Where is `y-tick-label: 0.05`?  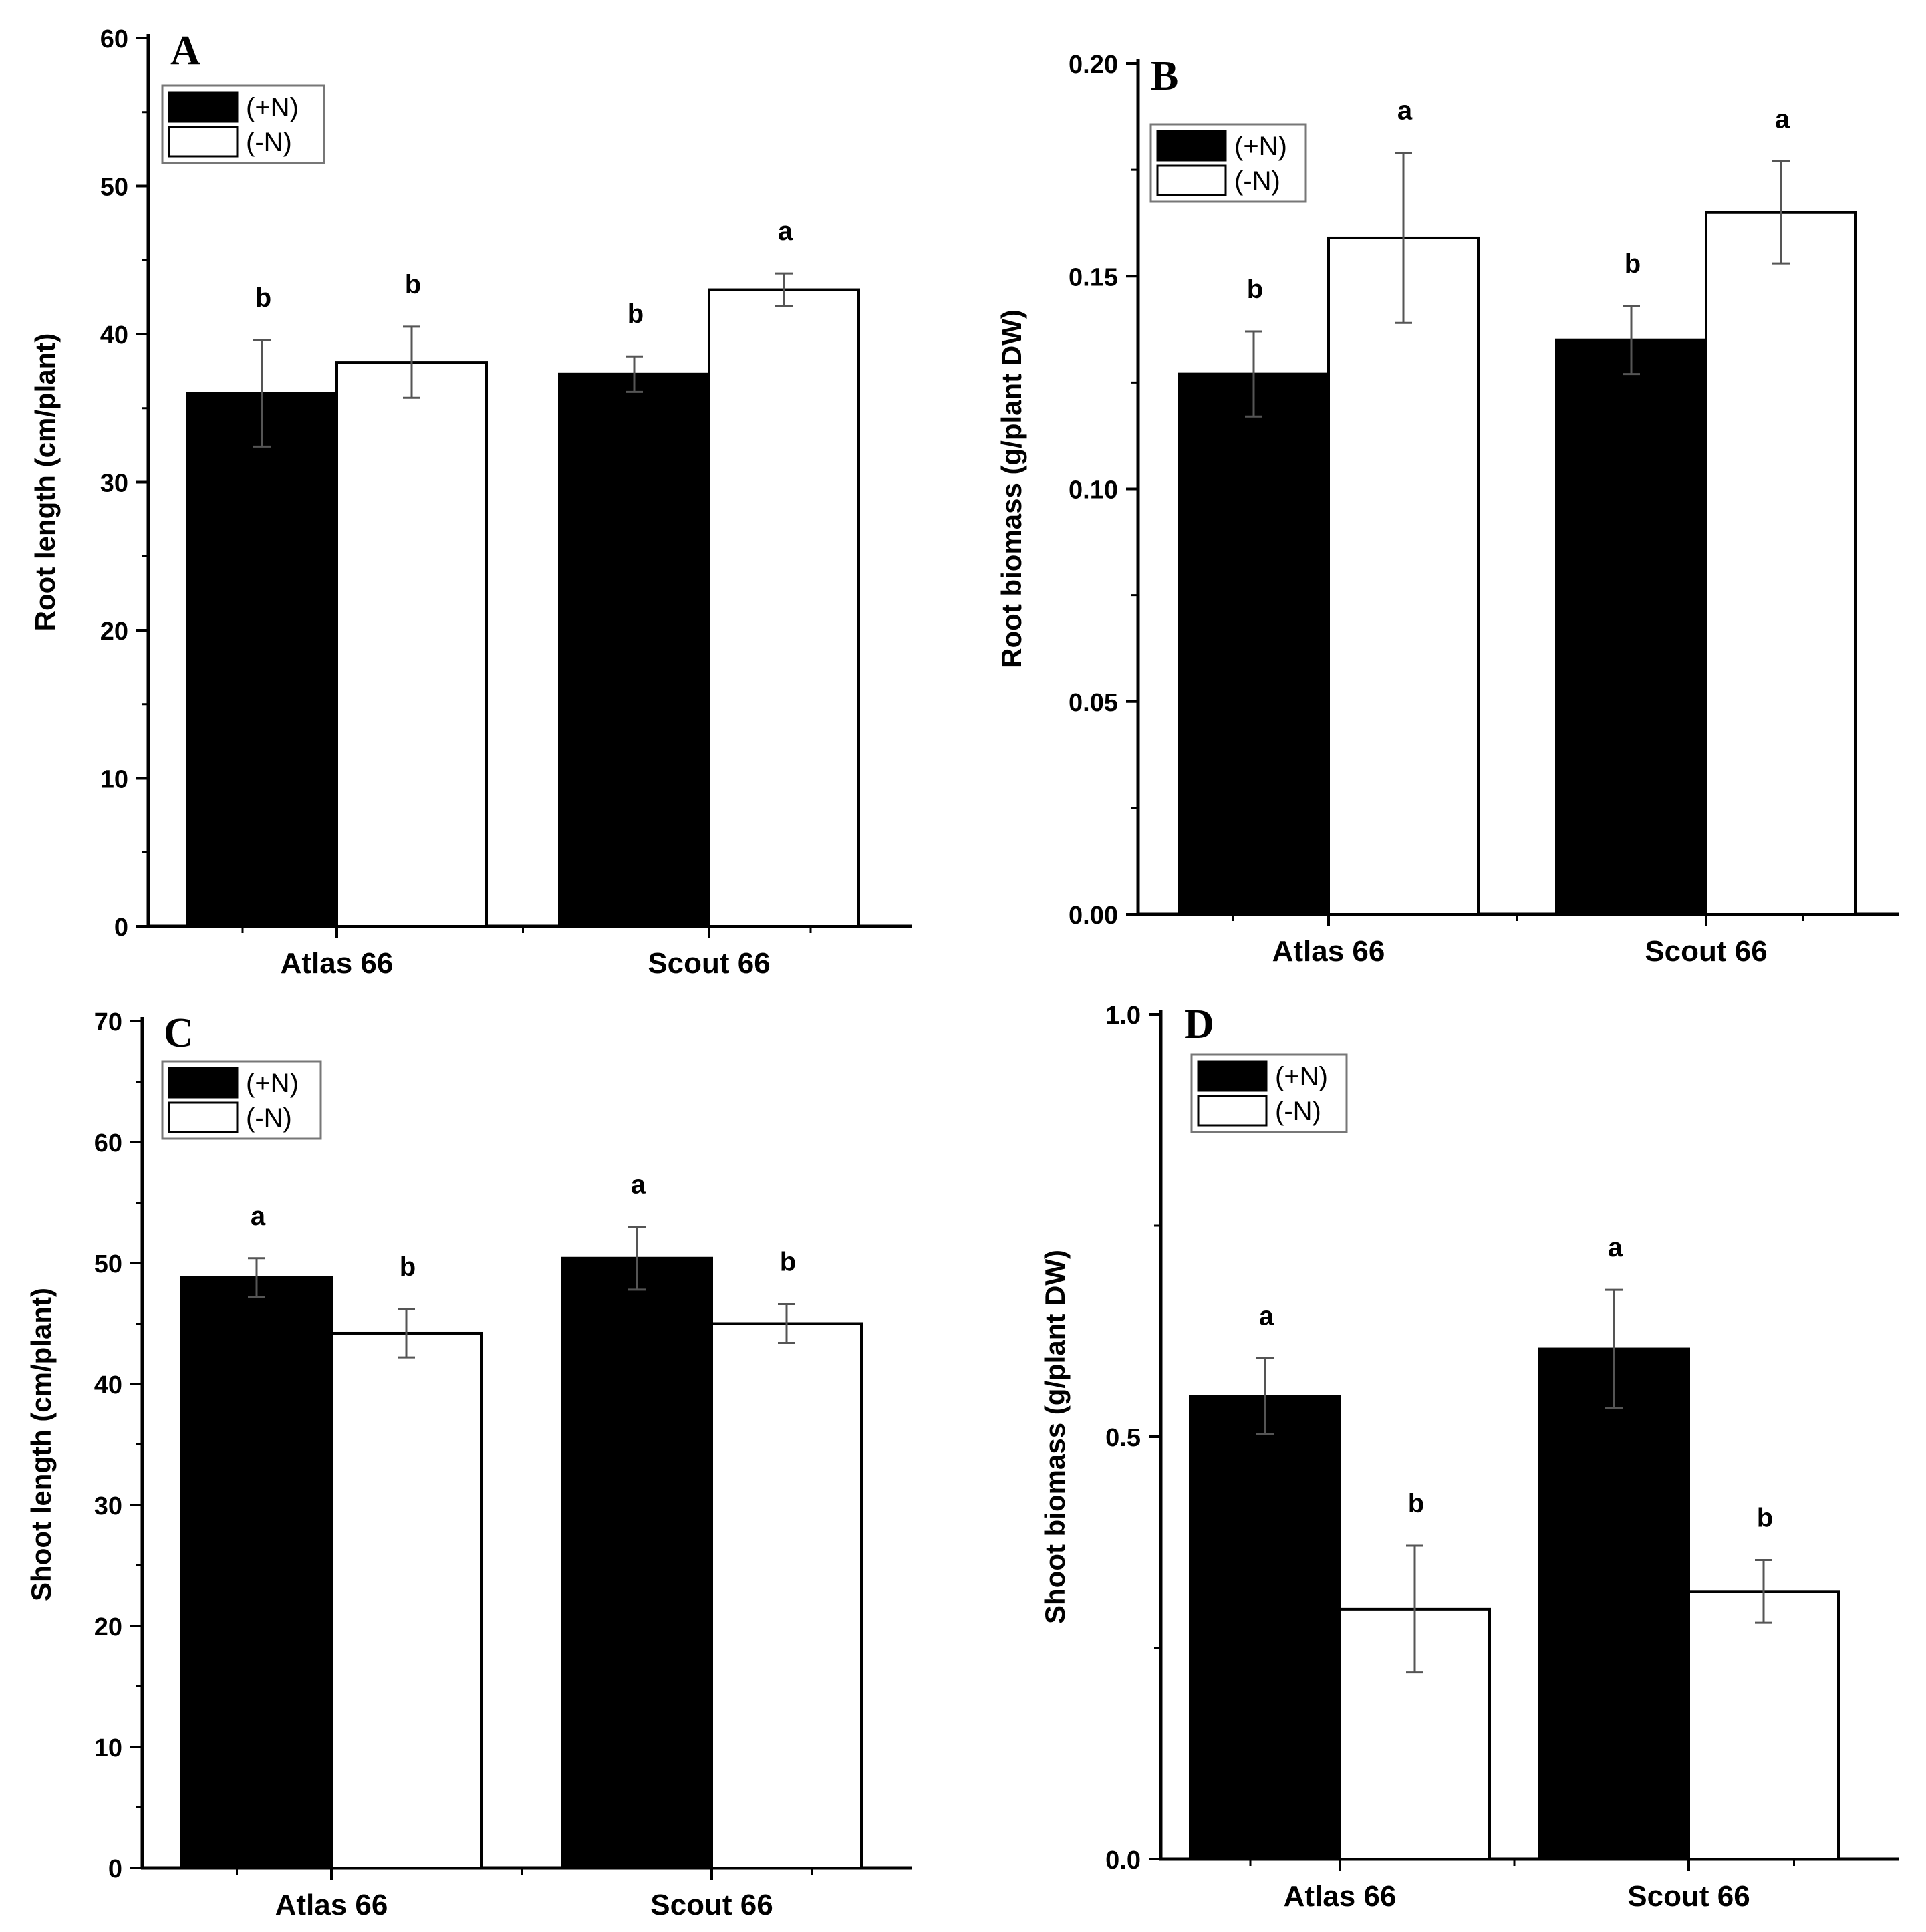
y-tick-label: 0.05 is located at coordinates (1093, 703).